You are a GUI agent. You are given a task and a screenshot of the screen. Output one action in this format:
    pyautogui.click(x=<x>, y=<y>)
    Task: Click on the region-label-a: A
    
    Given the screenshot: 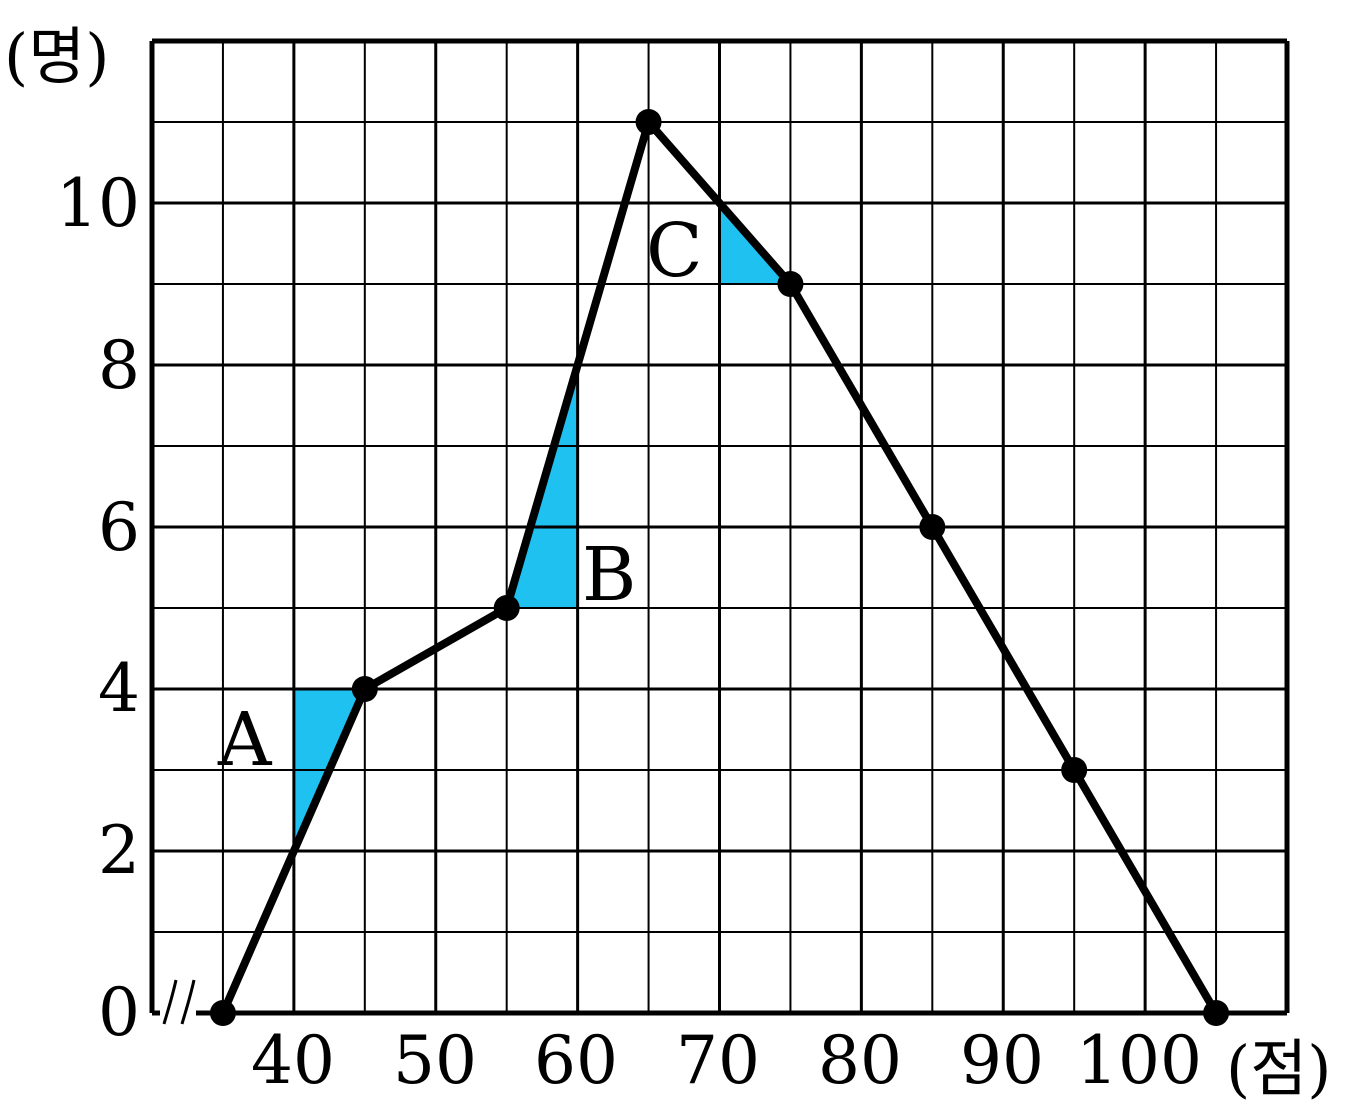 What is the action you would take?
    pyautogui.click(x=245, y=740)
    